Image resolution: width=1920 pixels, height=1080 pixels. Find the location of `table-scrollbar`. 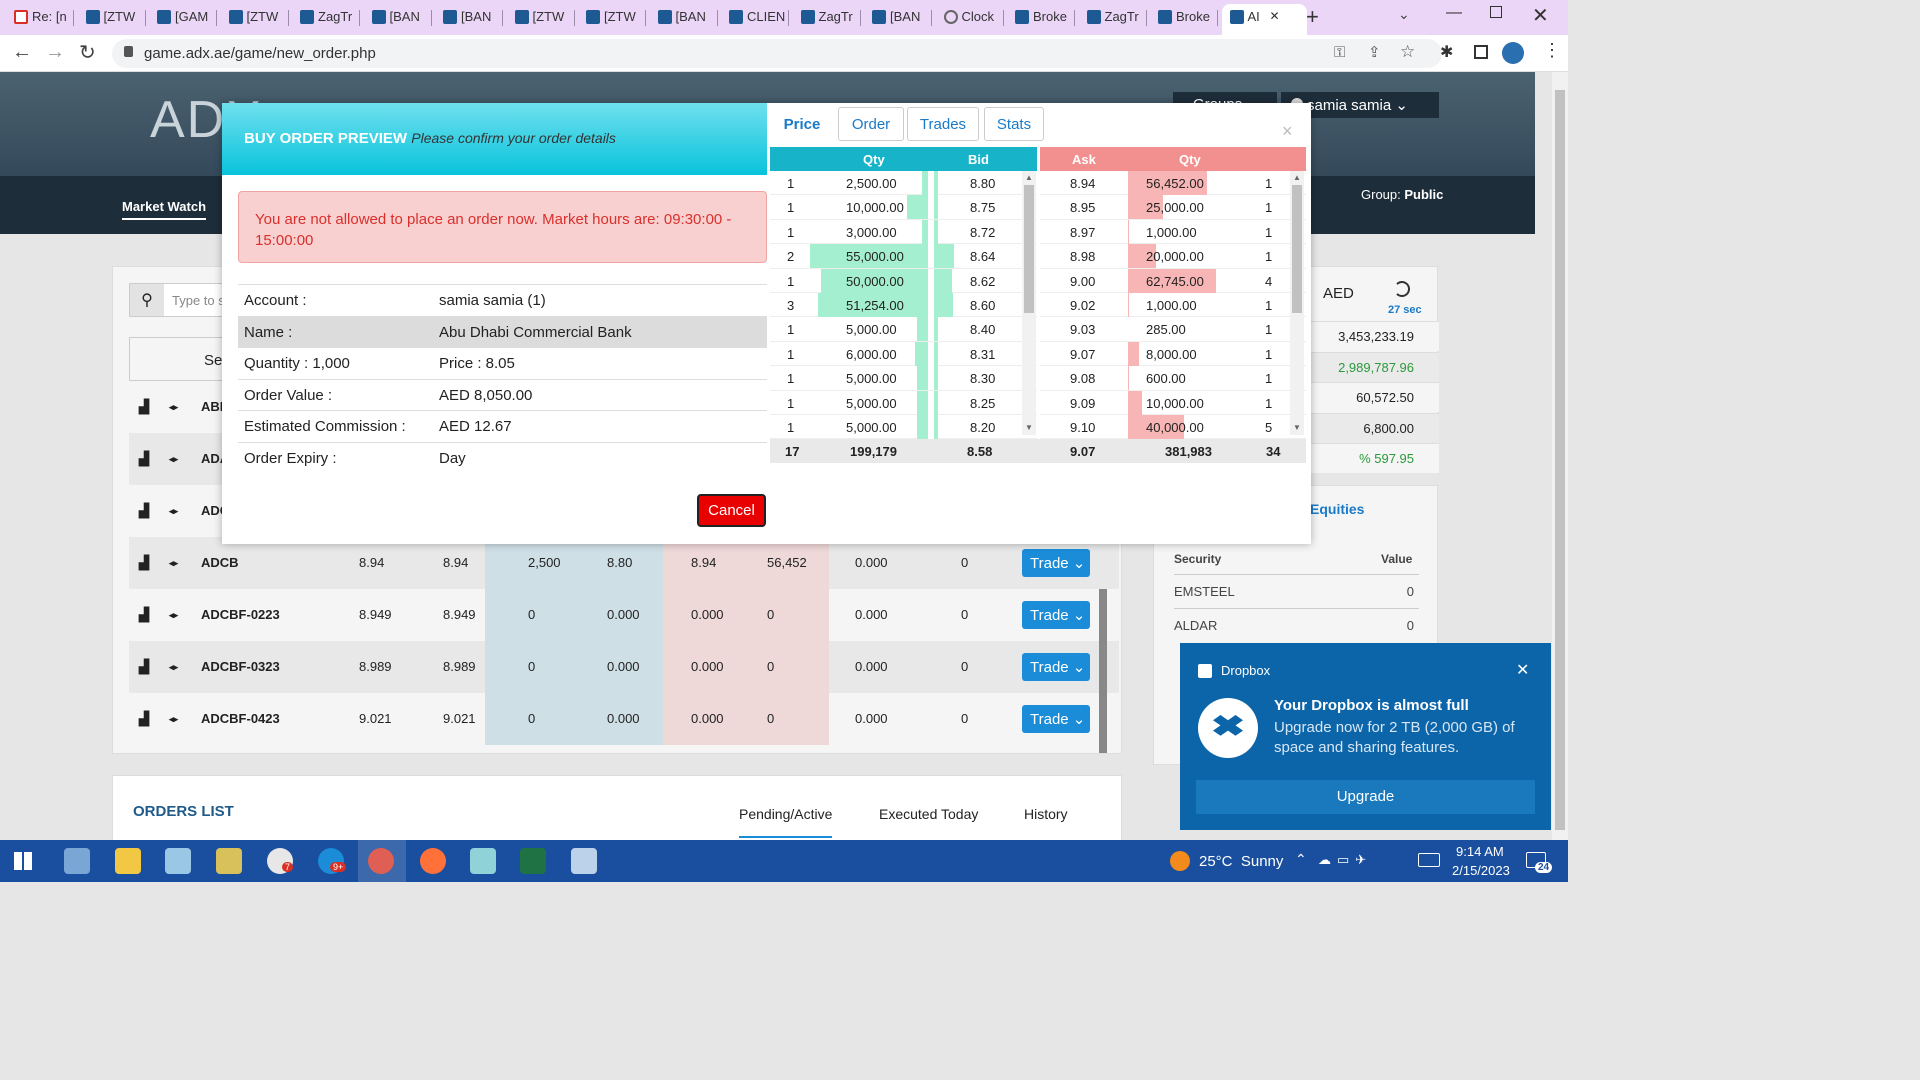

table-scrollbar is located at coordinates (1103, 671).